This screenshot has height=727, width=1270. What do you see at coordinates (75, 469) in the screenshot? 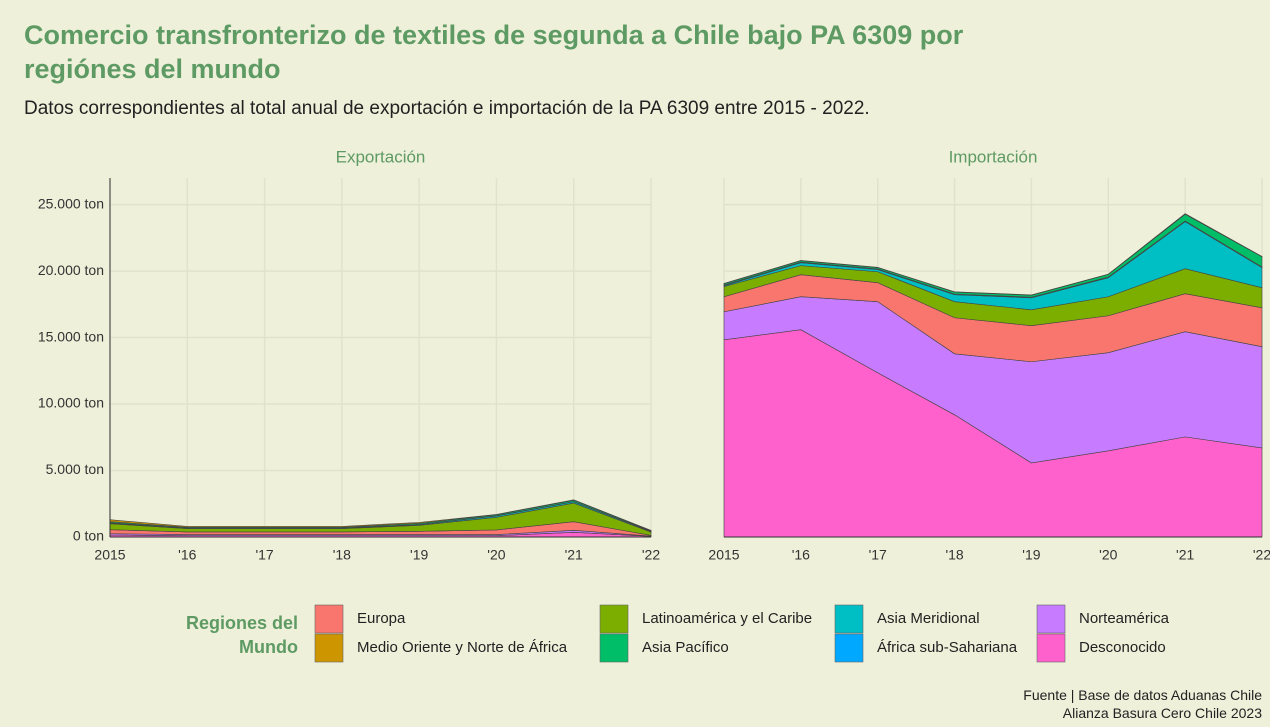
I see `y-tick-label: 5.000 ton` at bounding box center [75, 469].